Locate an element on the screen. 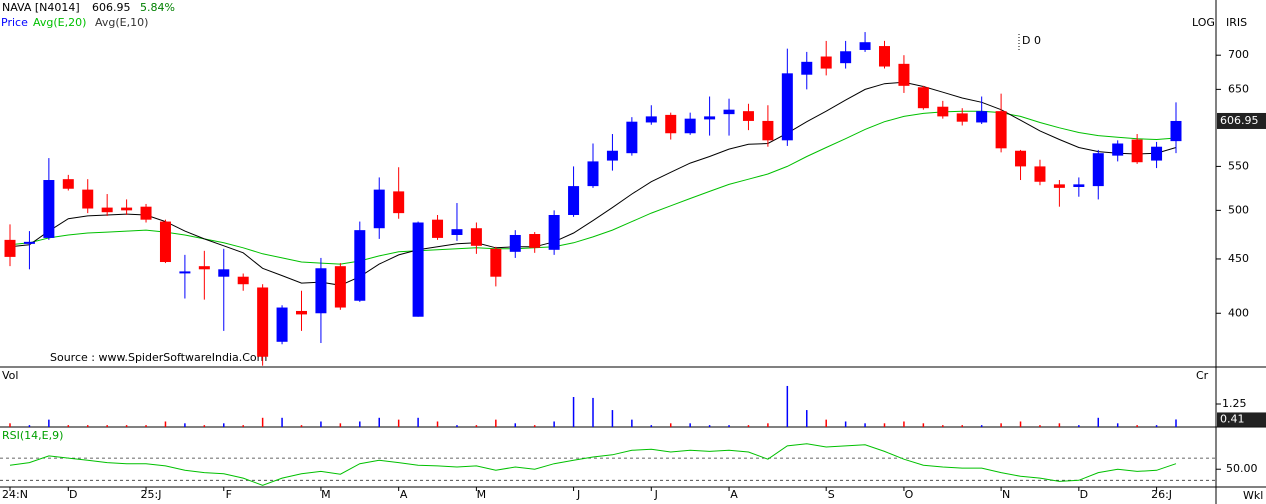  symbol: NAVA [N4014] is located at coordinates (41, 7).